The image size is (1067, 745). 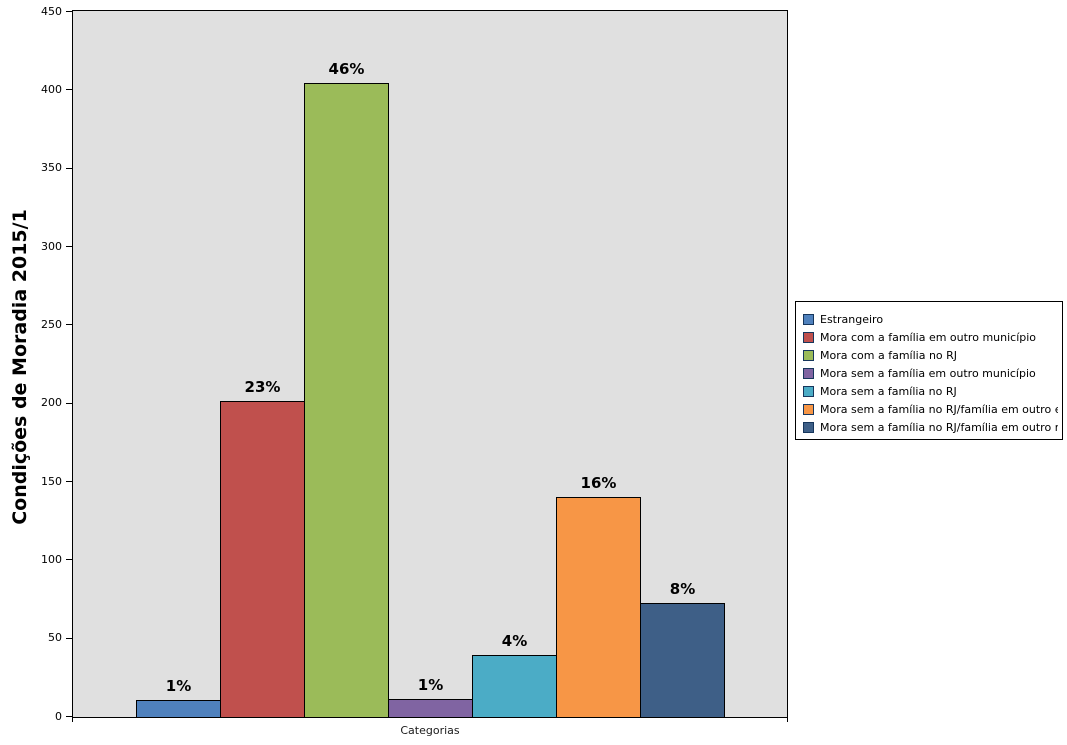 What do you see at coordinates (58, 716) in the screenshot?
I see `y-tick-label-0: 0` at bounding box center [58, 716].